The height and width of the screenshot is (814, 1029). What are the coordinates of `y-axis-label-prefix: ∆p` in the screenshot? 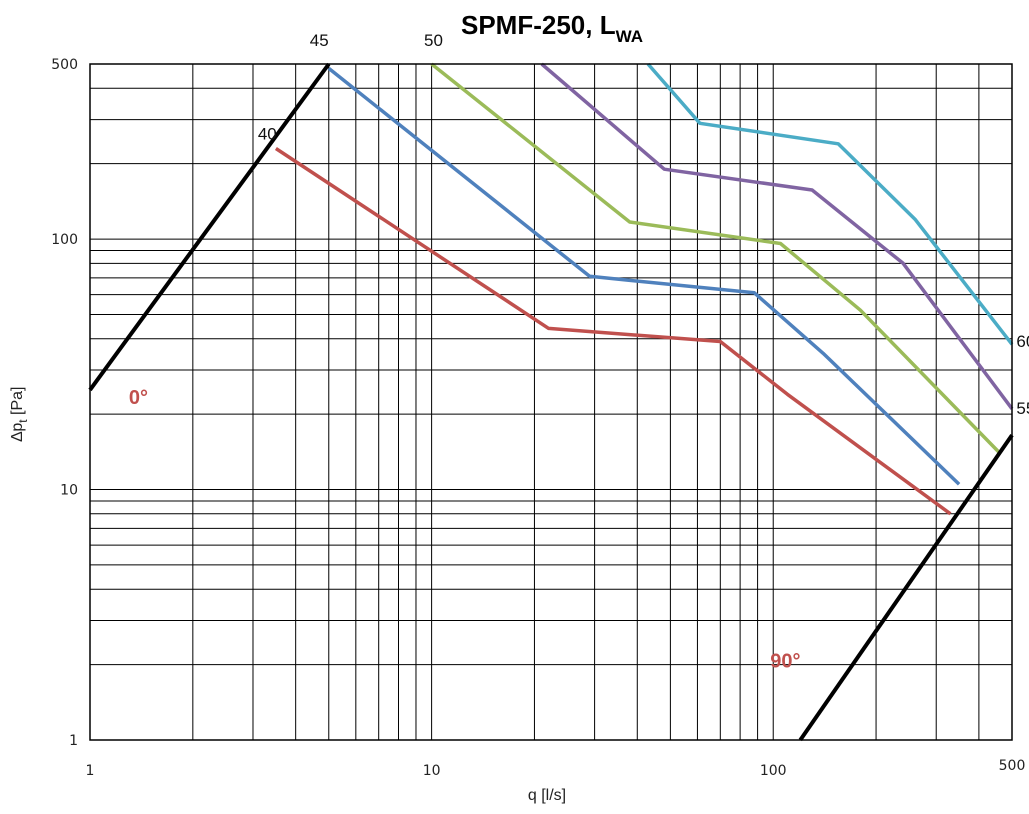 It's located at (17, 432).